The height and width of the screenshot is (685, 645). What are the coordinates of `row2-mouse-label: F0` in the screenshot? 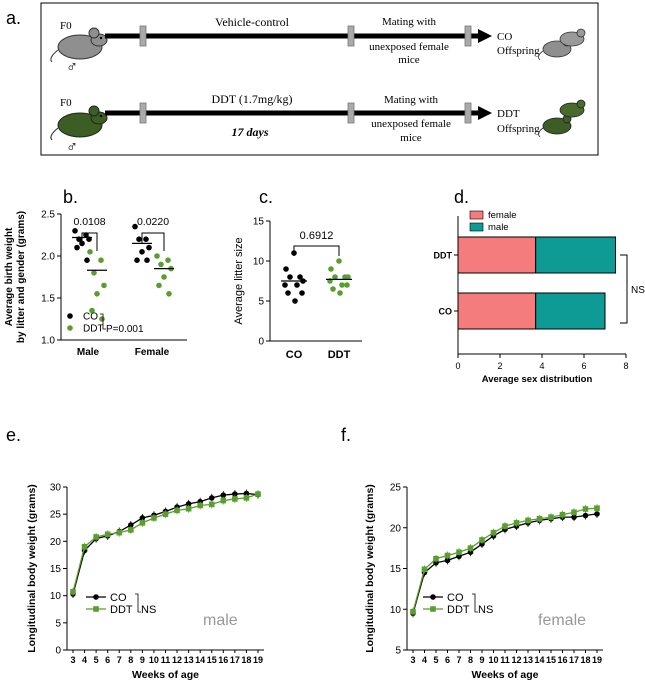 It's located at (66, 103).